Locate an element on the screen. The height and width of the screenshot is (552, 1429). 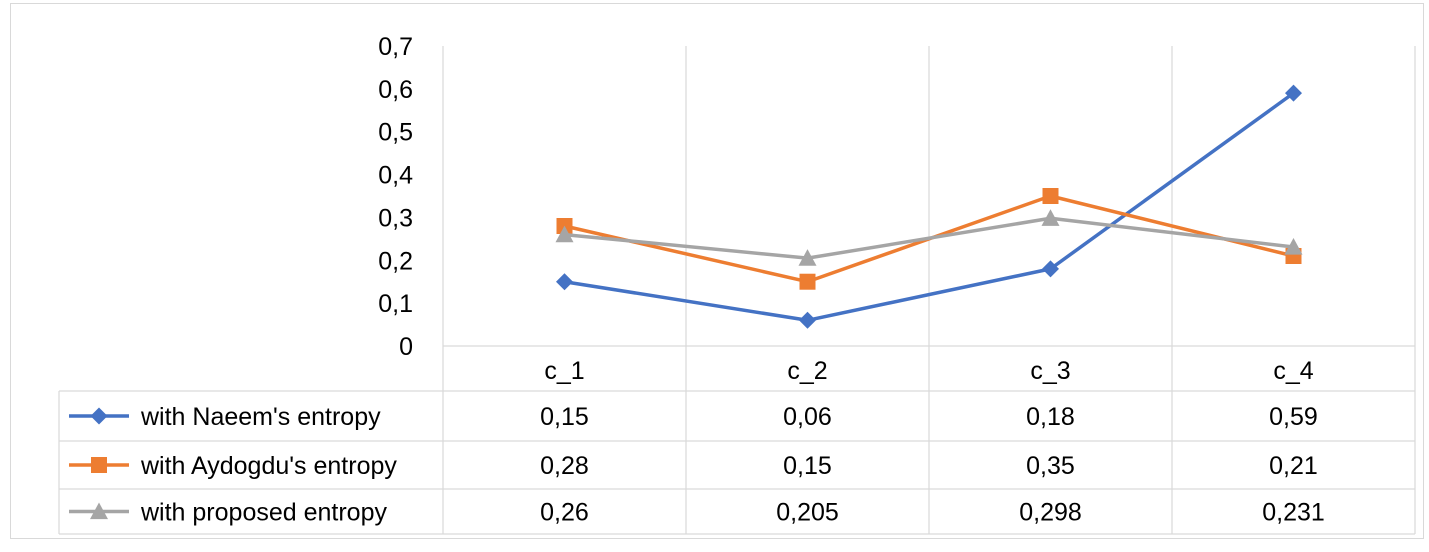
series-line is located at coordinates (929, 238).